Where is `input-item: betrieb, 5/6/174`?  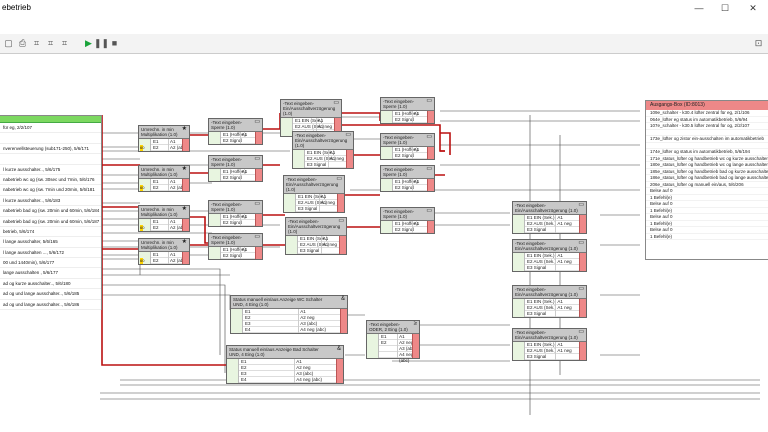
input-item: betrieb, 5/6/174 is located at coordinates (50, 232).